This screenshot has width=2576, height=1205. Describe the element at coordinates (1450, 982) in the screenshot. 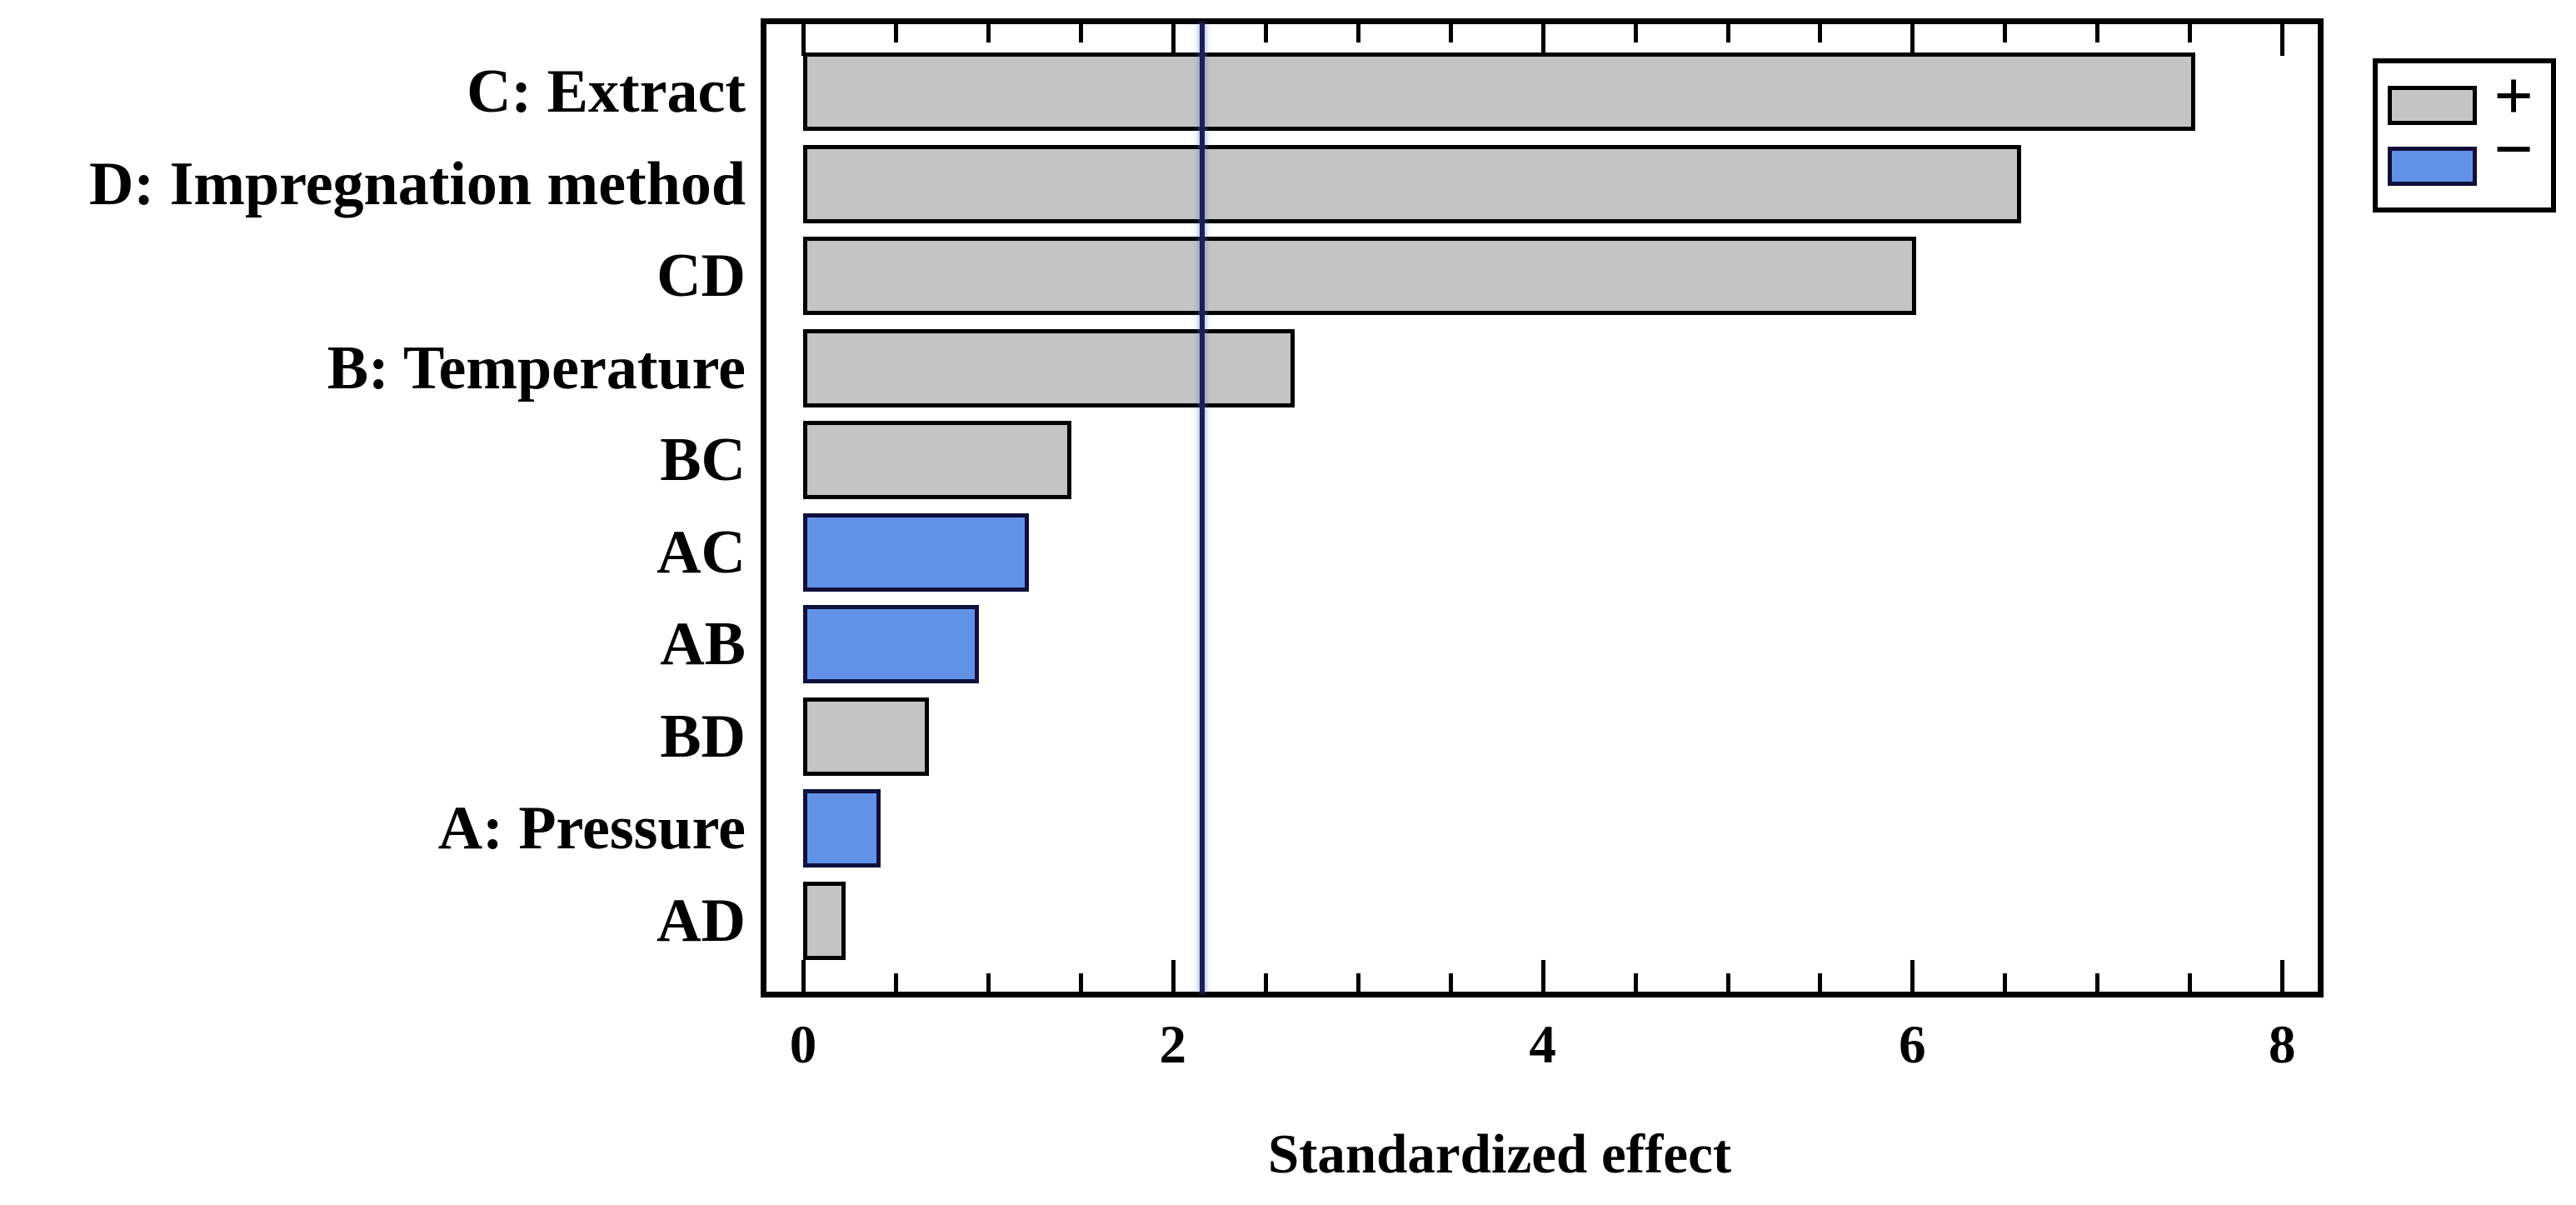

I see `minor-tick-bottom-3.5` at that location.